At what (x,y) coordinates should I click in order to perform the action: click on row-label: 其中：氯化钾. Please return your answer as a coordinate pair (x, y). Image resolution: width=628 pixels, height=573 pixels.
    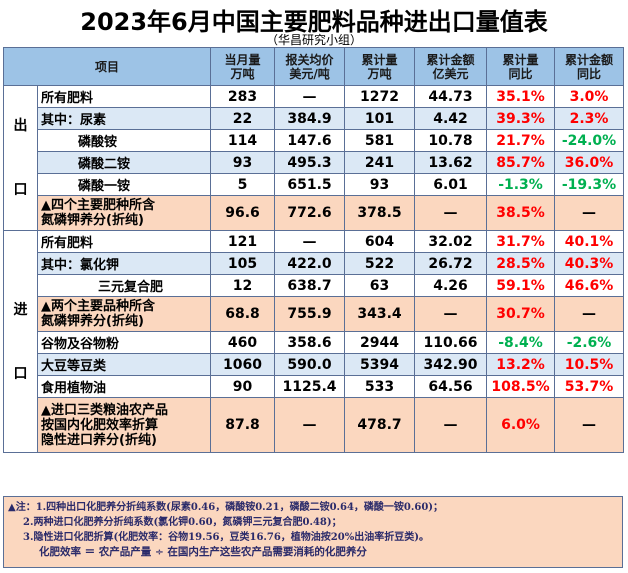
    Looking at the image, I should click on (124, 263).